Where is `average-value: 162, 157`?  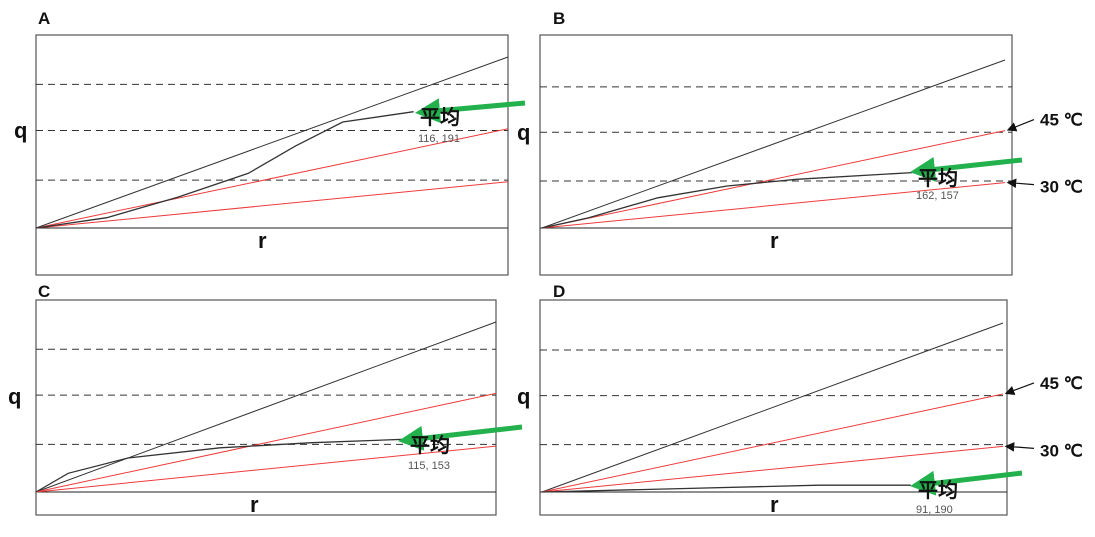 average-value: 162, 157 is located at coordinates (937, 196).